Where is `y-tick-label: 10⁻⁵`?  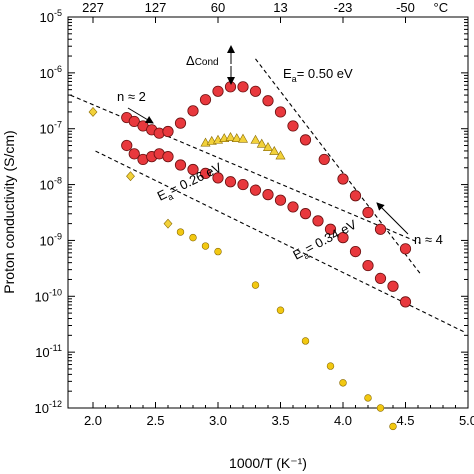
y-tick-label: 10⁻⁵ is located at coordinates (51, 16).